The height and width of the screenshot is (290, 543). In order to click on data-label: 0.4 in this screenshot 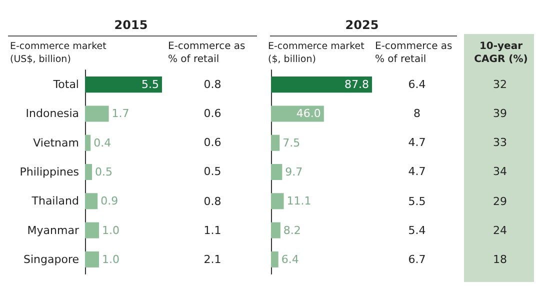, I will do `click(103, 143)`.